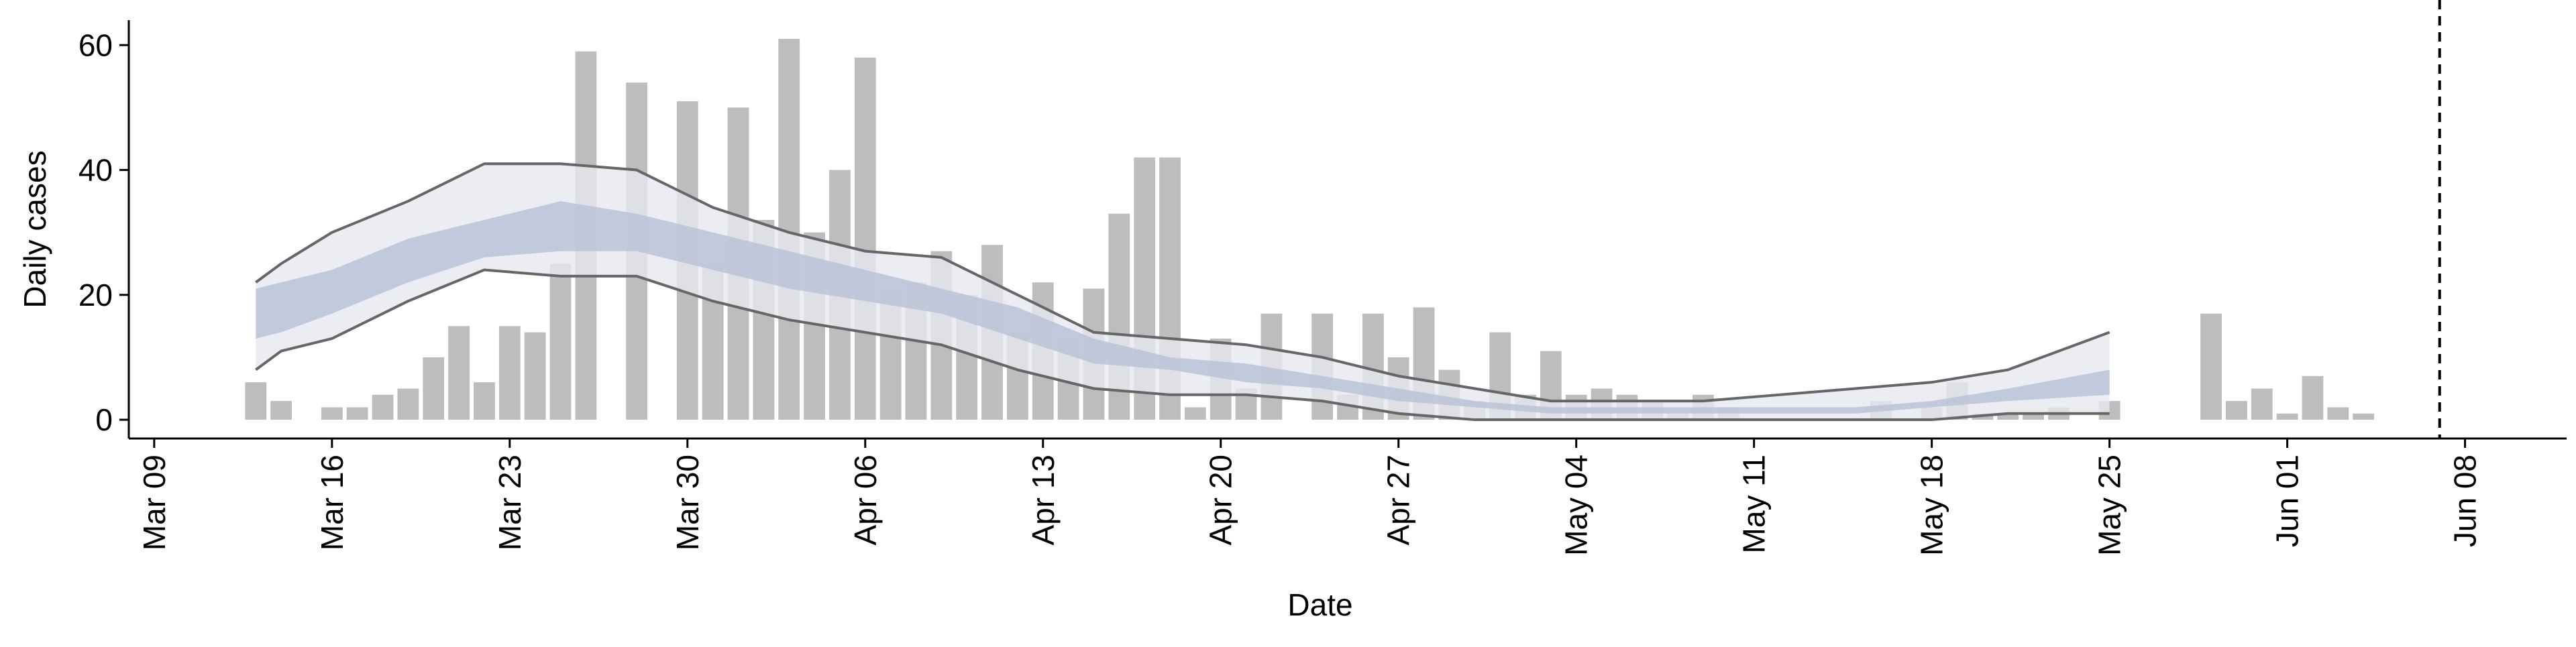 This screenshot has height=647, width=2576. What do you see at coordinates (865, 501) in the screenshot?
I see `x-tick-label: Apr 06` at bounding box center [865, 501].